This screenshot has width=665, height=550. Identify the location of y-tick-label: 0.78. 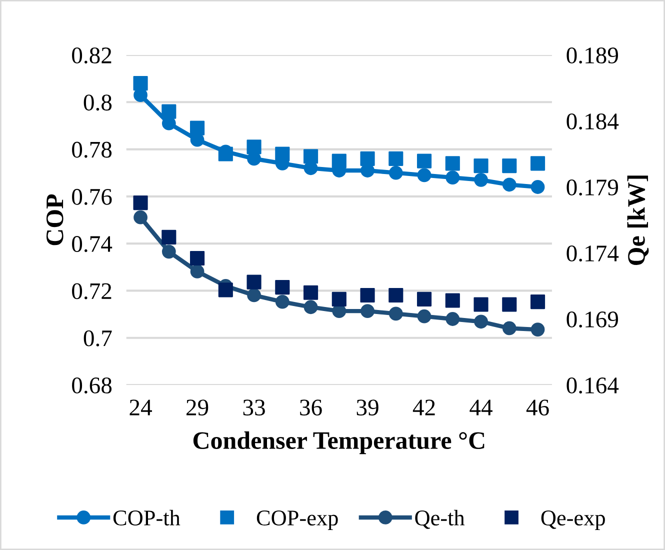
(92, 150).